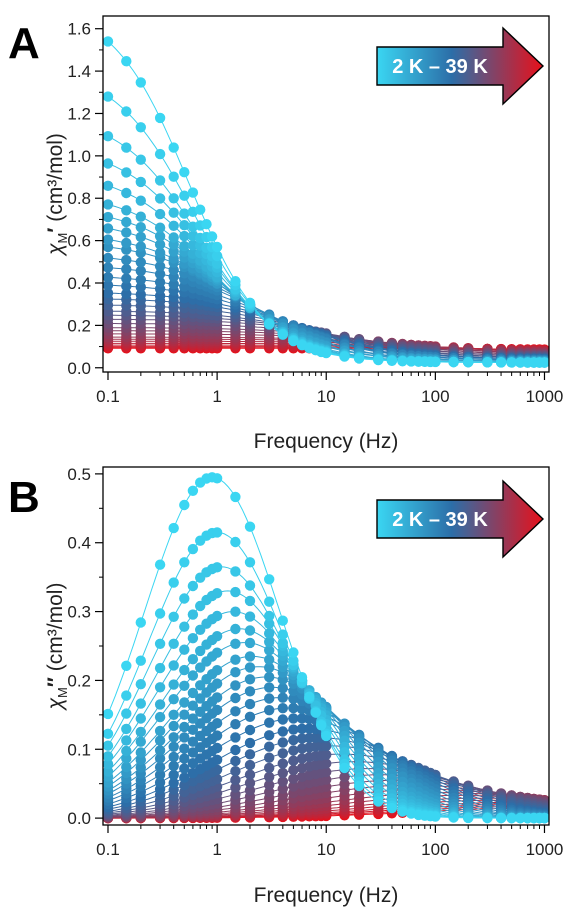 Image resolution: width=572 pixels, height=911 pixels. What do you see at coordinates (79, 368) in the screenshot?
I see `y-tick-label: 0.0` at bounding box center [79, 368].